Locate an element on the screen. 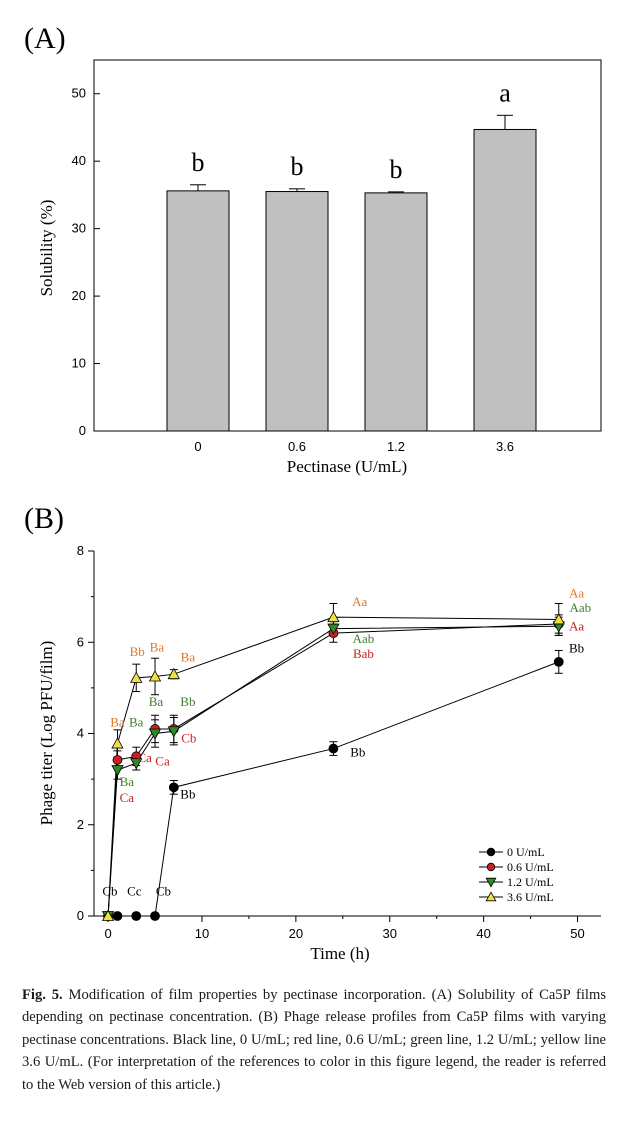  caption-lead: Fig. 5. is located at coordinates (42, 995).